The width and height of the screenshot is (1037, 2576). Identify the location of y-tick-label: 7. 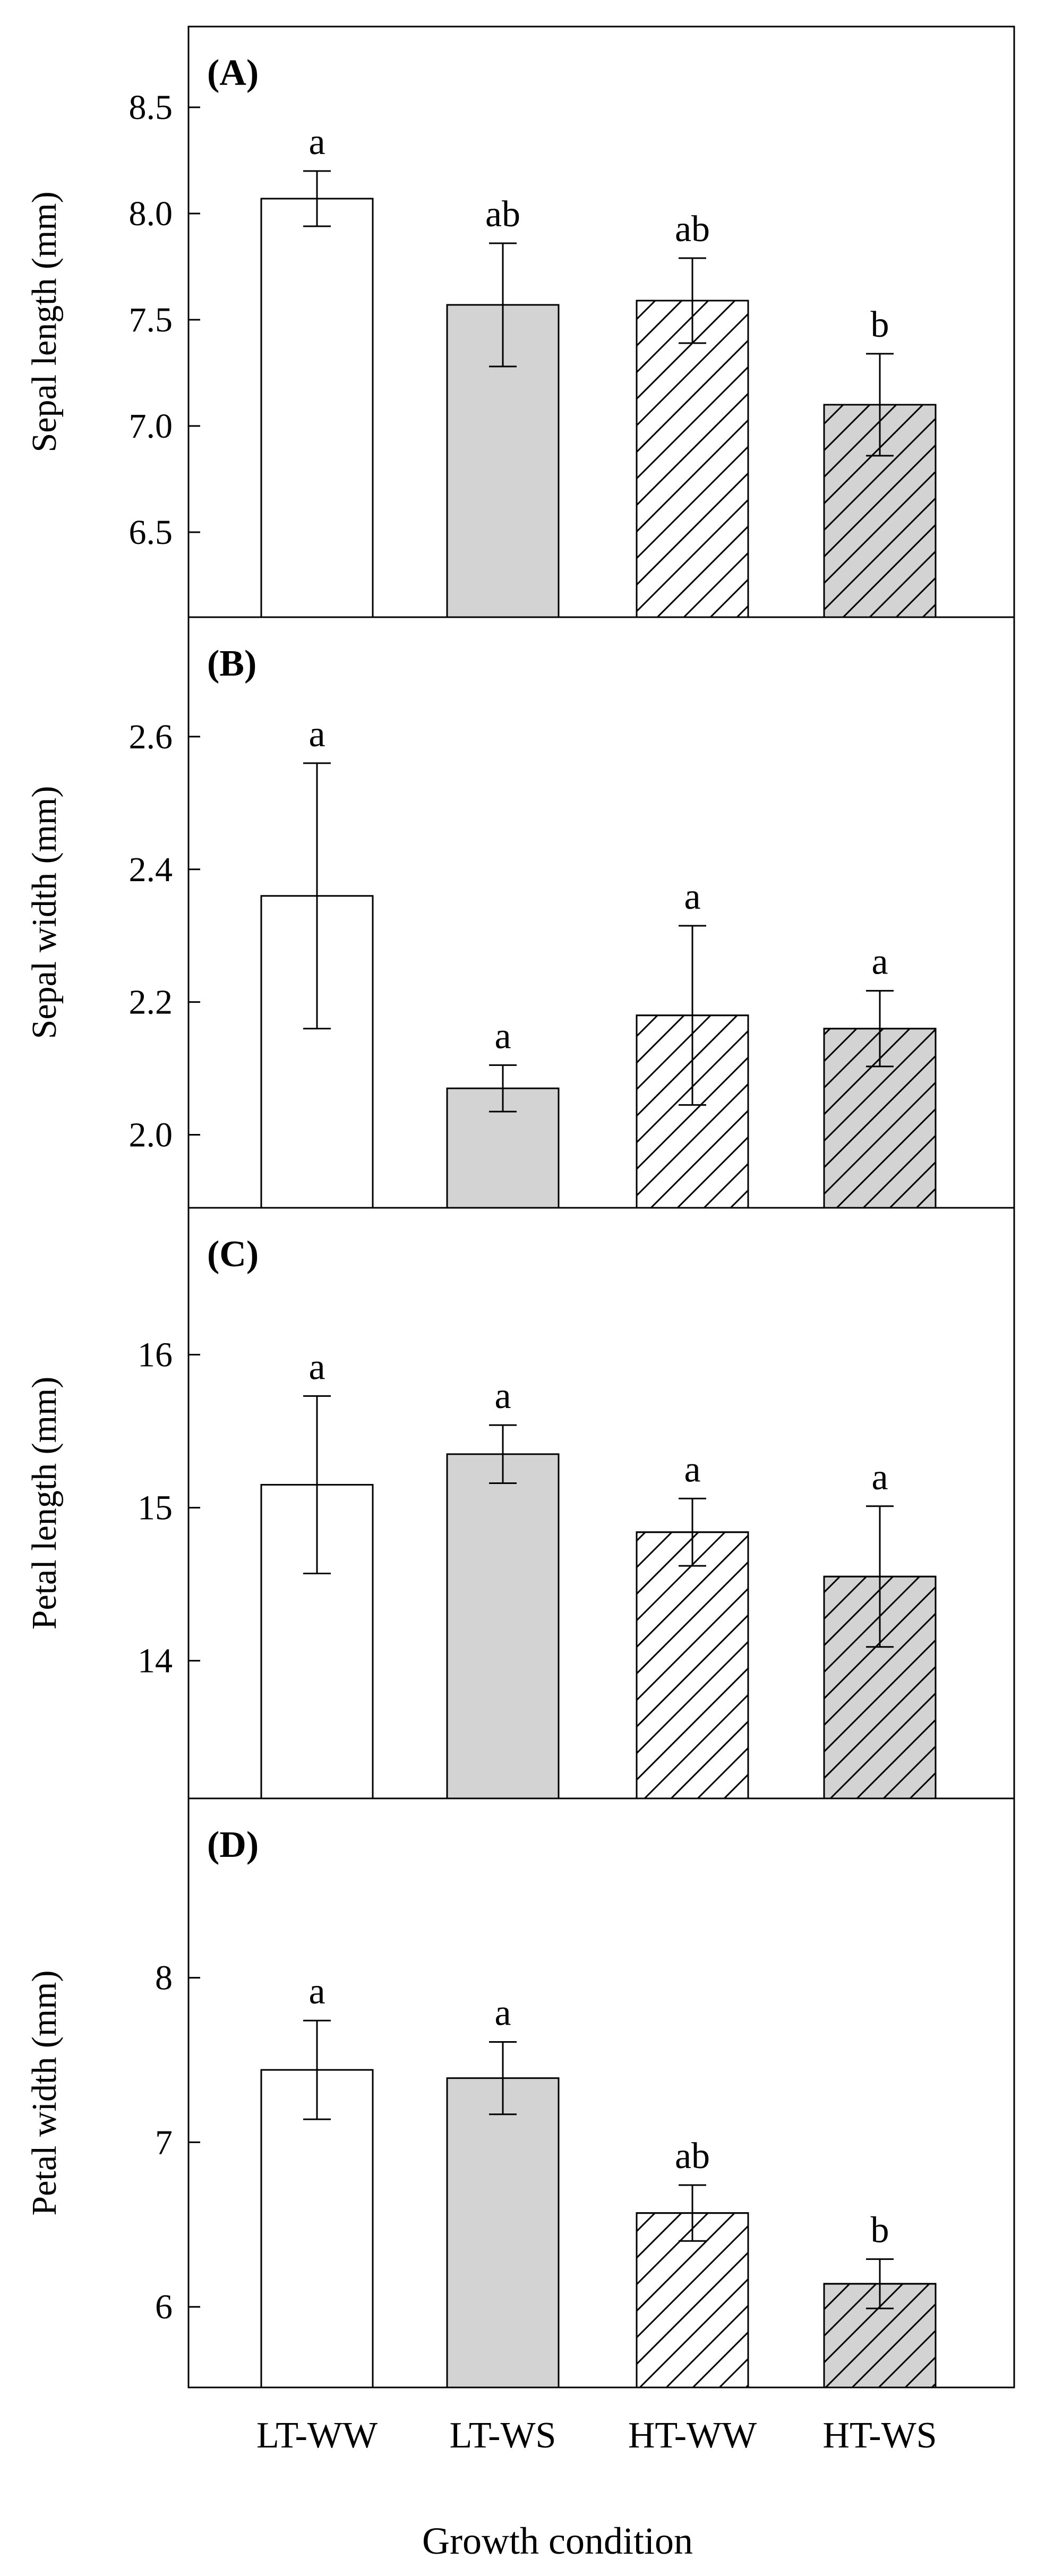
(164, 2143).